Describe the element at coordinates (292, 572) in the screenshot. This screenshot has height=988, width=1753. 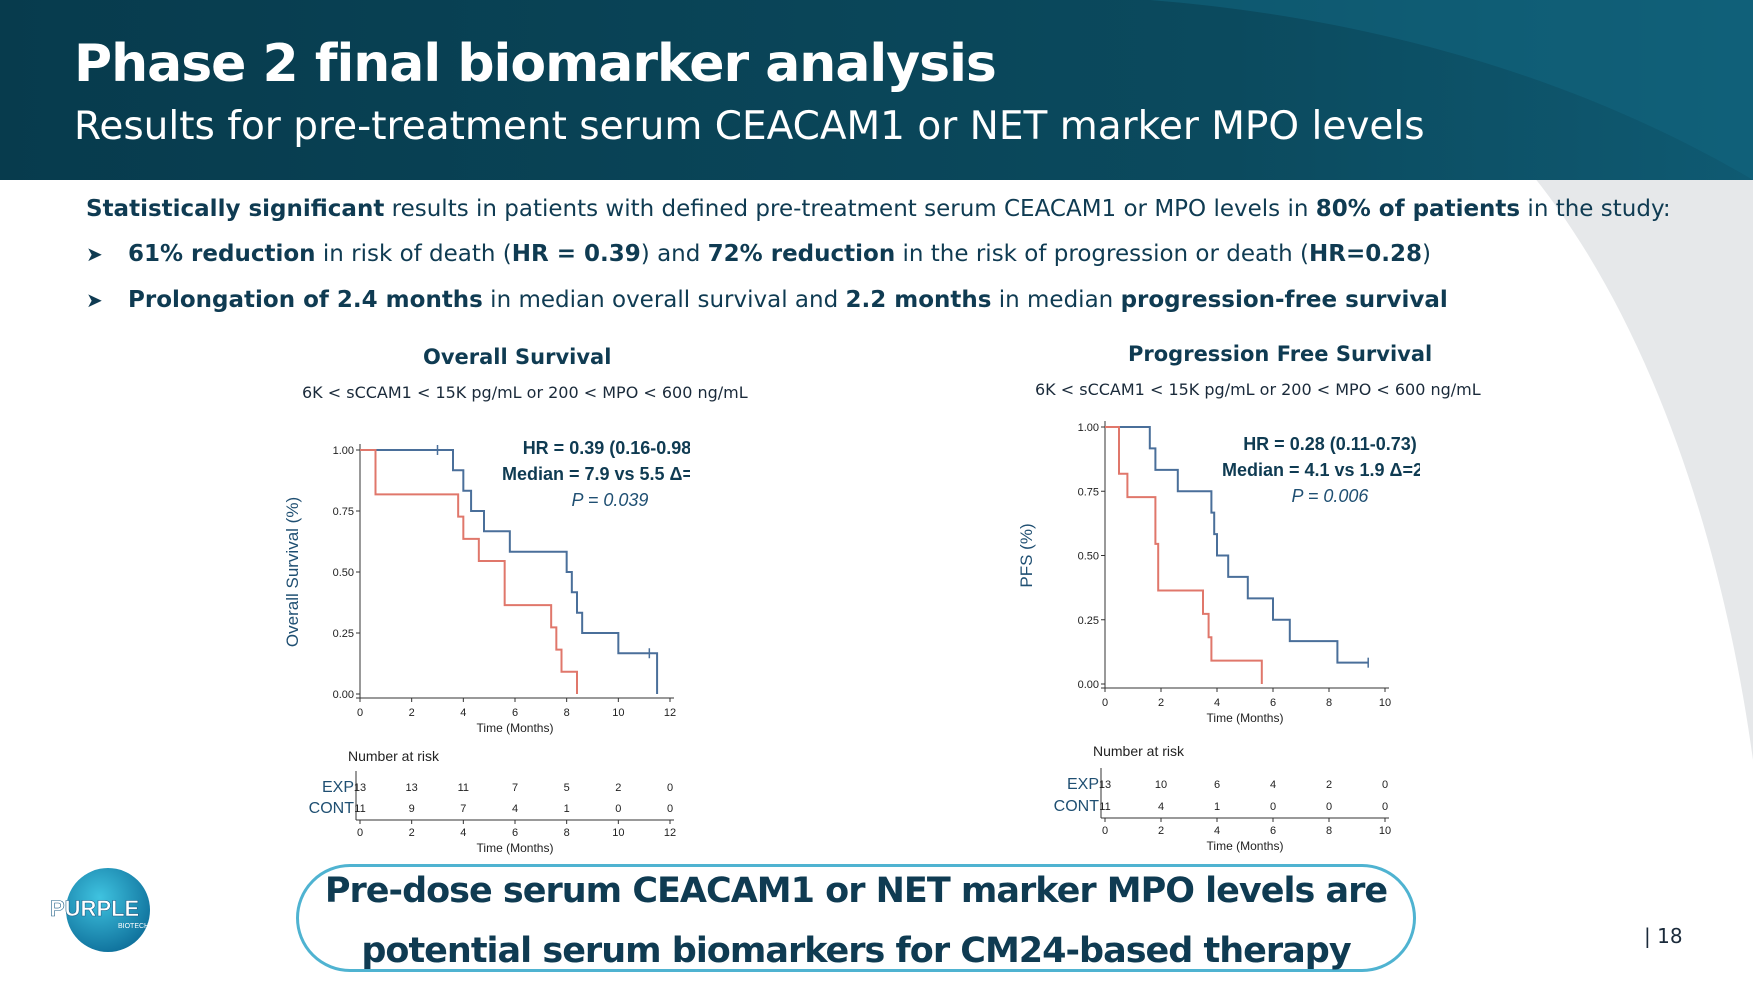
I see `y-axis-label: Overall Survival (%)` at that location.